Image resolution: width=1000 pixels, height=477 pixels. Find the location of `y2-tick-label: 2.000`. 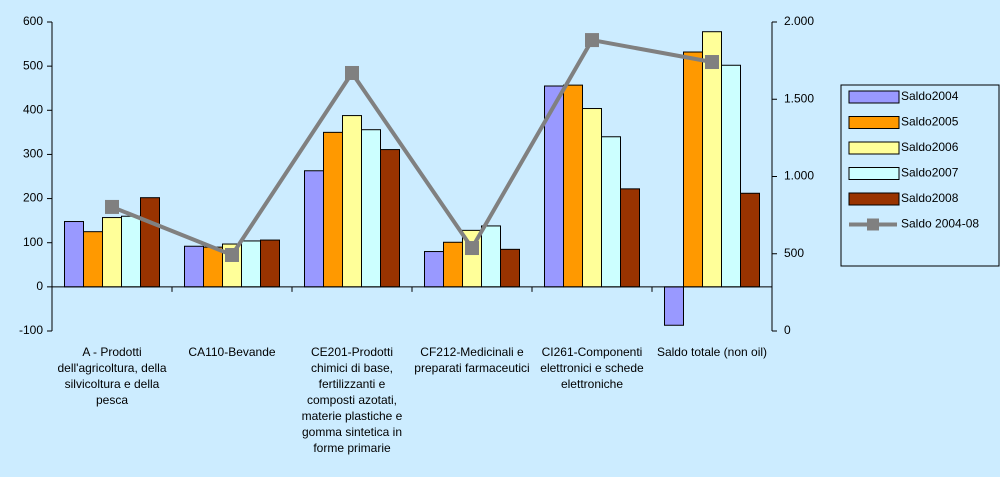

y2-tick-label: 2.000 is located at coordinates (799, 21).